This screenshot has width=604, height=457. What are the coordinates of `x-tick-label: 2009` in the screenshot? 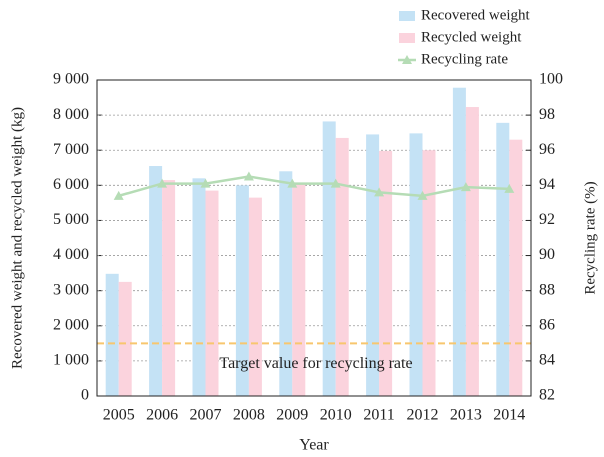 It's located at (292, 415).